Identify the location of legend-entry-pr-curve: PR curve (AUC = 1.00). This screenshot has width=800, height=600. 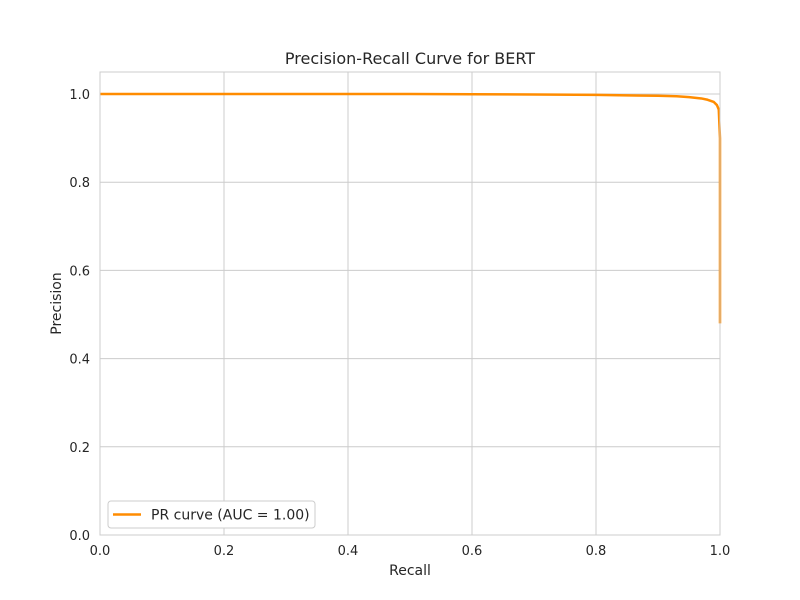
(230, 516).